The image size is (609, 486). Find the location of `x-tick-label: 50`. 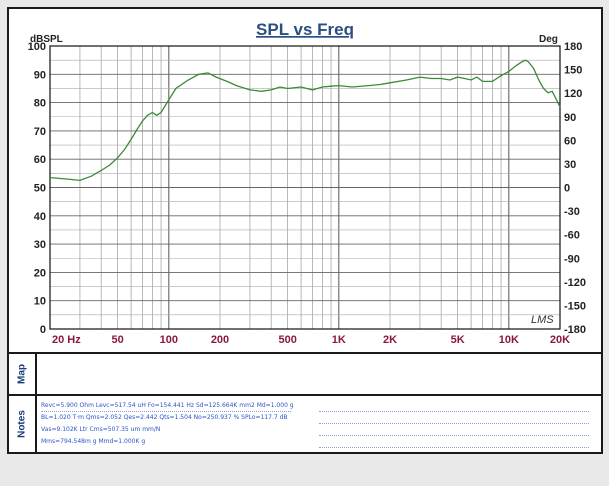

x-tick-label: 50 is located at coordinates (118, 340).